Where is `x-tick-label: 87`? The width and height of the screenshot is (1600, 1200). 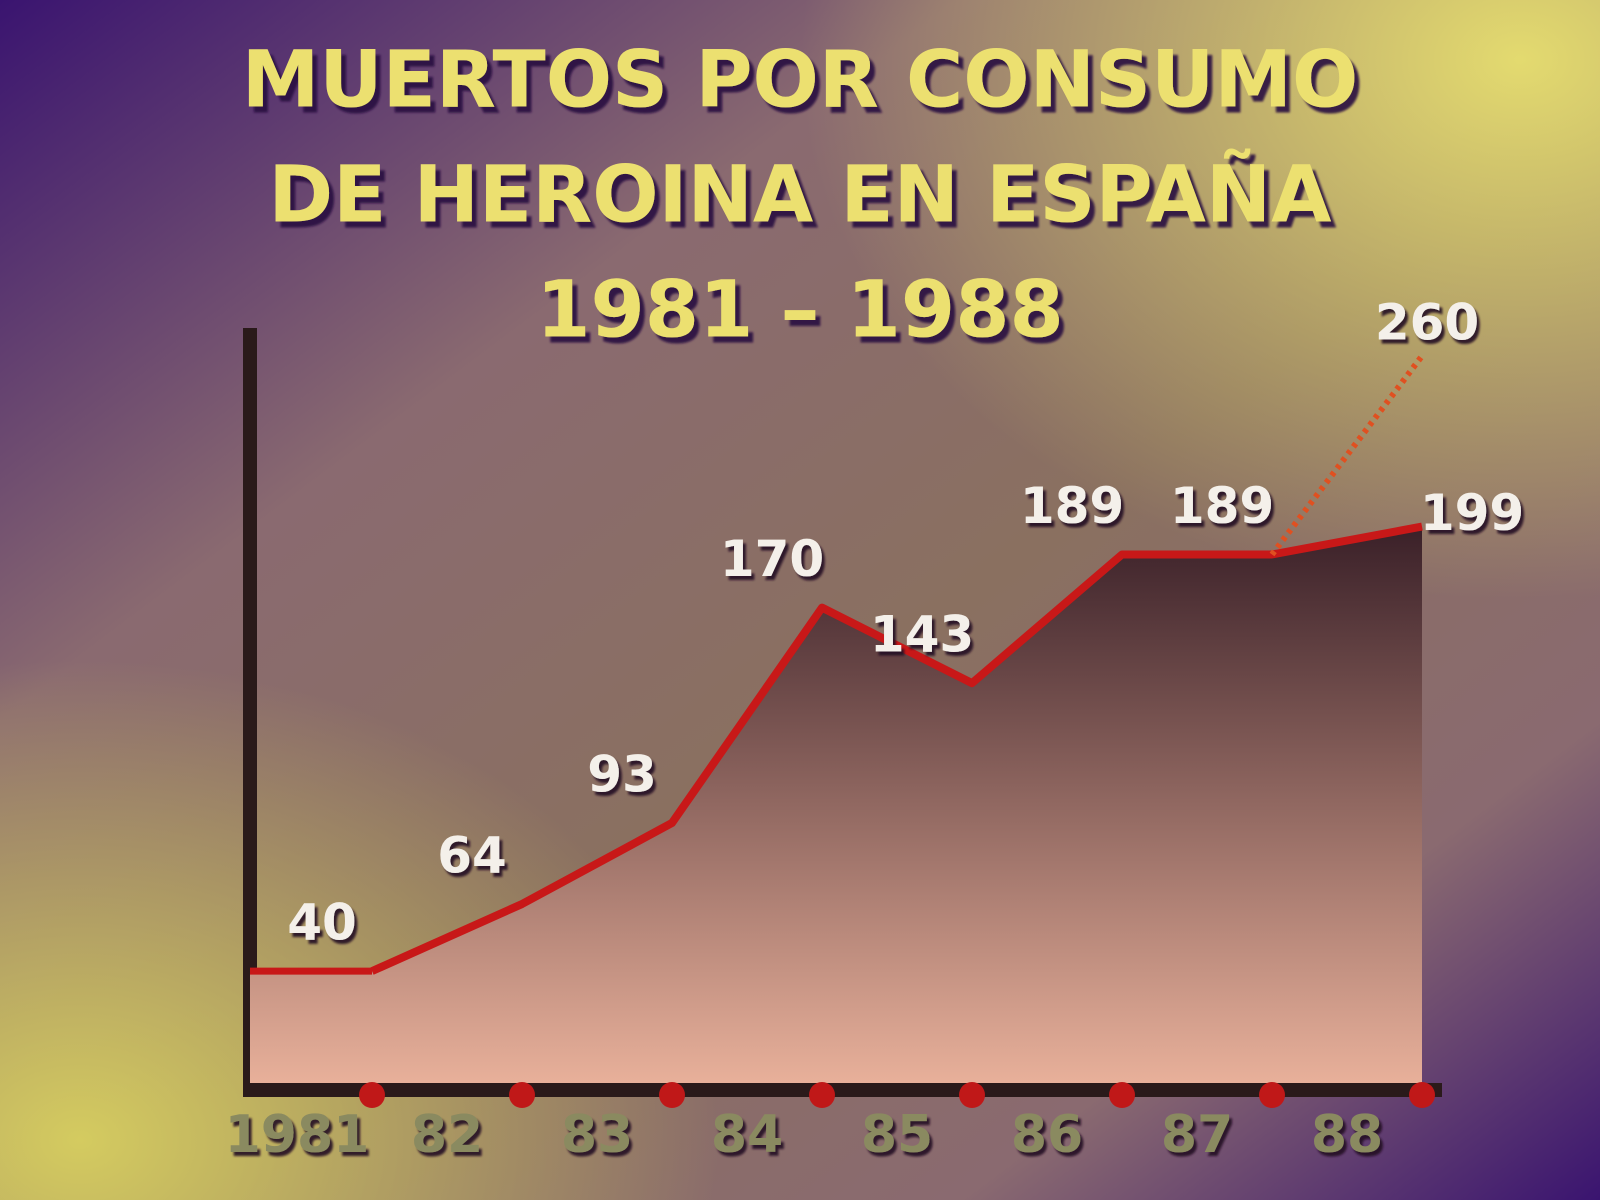 x-tick-label: 87 is located at coordinates (1197, 1135).